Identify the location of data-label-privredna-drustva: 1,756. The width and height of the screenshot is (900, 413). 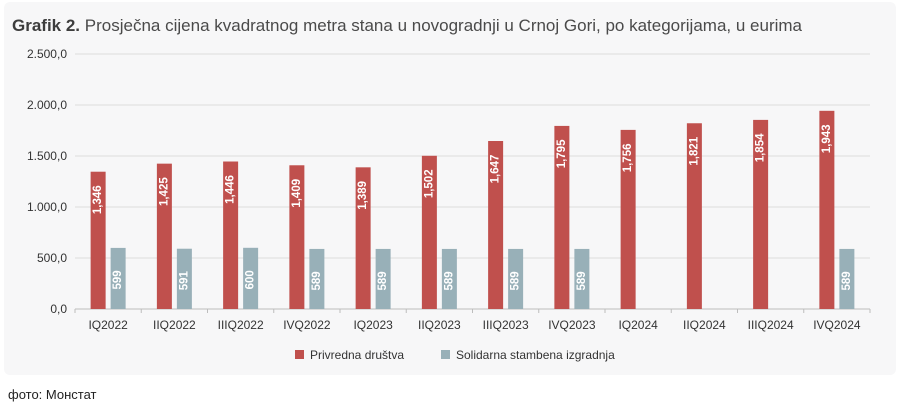
(628, 157).